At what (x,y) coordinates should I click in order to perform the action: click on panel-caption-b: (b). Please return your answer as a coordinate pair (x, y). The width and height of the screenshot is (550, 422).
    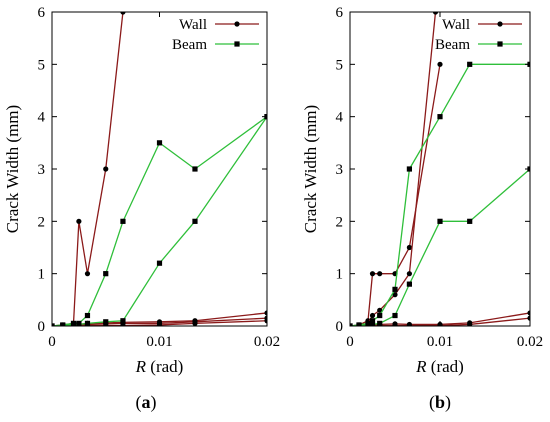
    Looking at the image, I should click on (440, 402).